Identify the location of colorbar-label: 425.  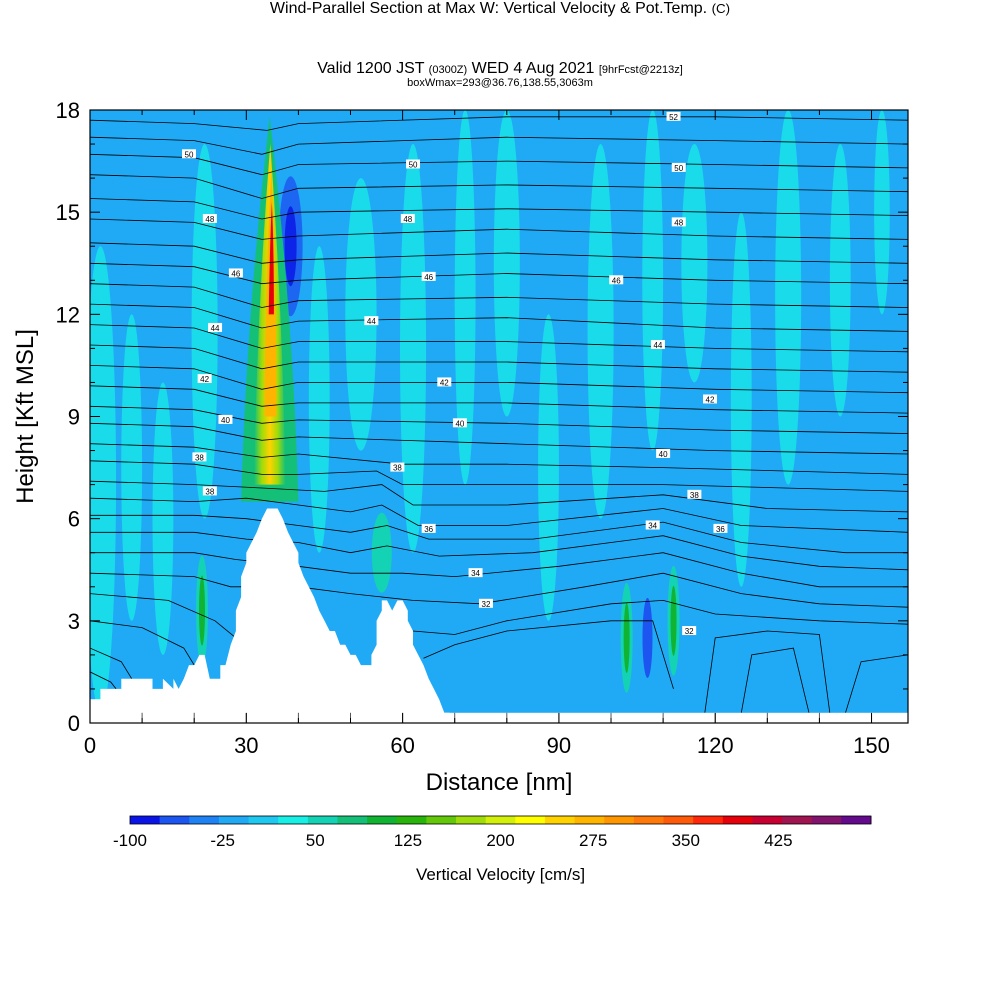
(778, 840).